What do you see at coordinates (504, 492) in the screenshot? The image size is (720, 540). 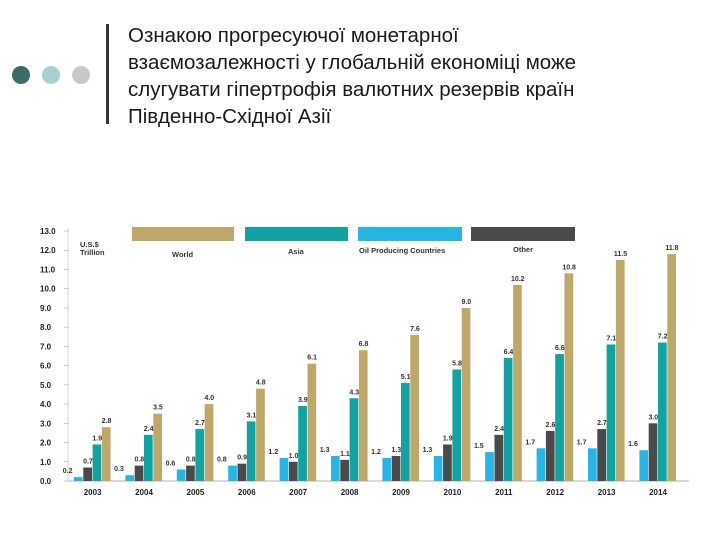 I see `x-tick-label: 2011` at bounding box center [504, 492].